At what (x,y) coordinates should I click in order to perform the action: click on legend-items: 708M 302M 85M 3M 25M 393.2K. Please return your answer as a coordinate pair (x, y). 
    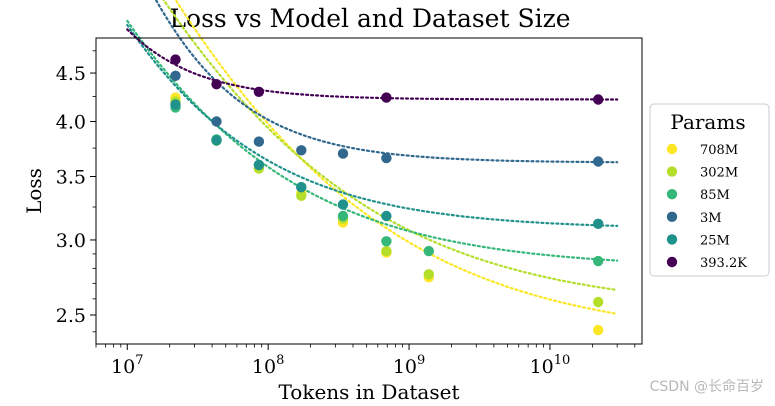
    Looking at the image, I should click on (706, 207).